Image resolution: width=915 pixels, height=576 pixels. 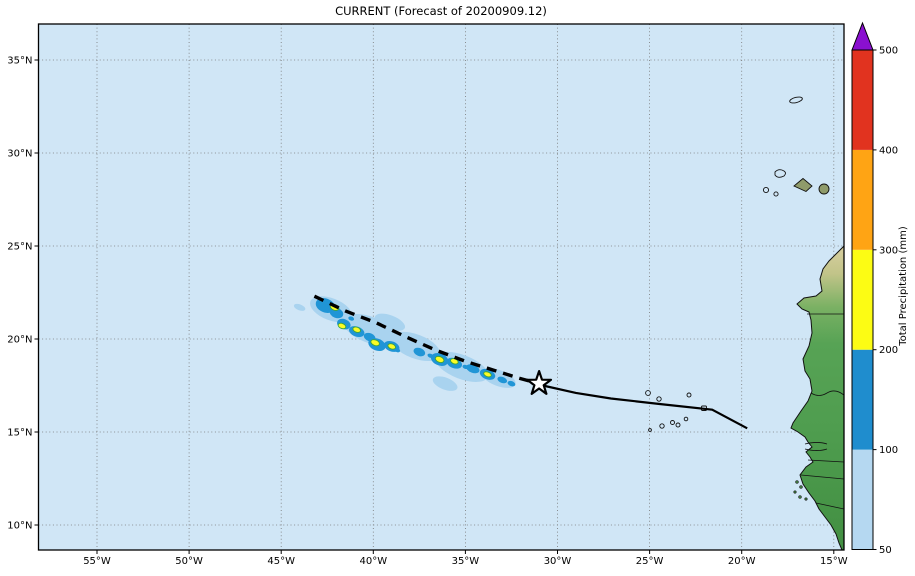 What do you see at coordinates (862, 36) in the screenshot?
I see `colorbar-over-arrow` at bounding box center [862, 36].